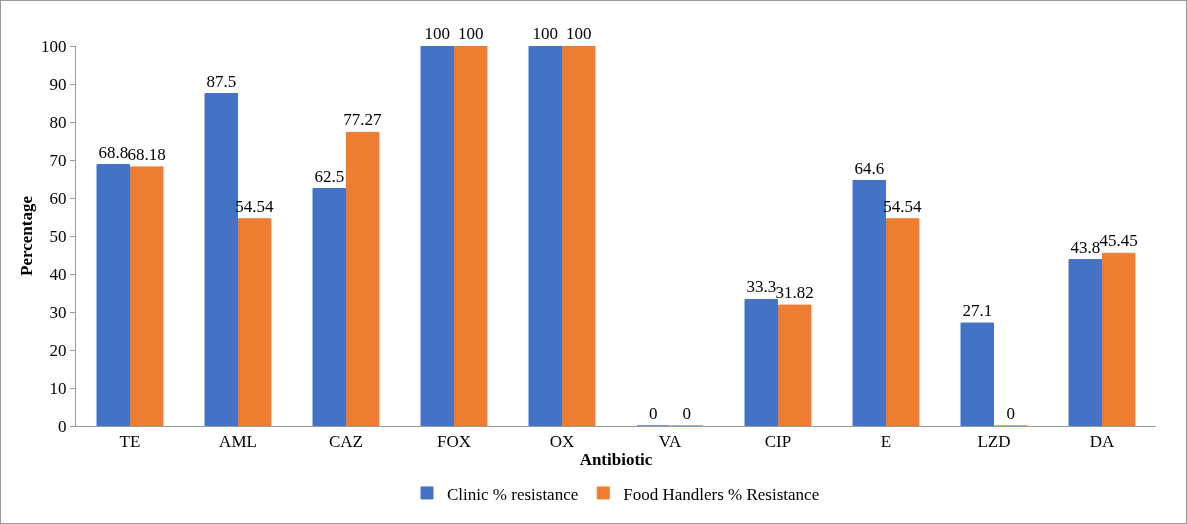 This screenshot has height=524, width=1187. What do you see at coordinates (221, 81) in the screenshot?
I see `data-label: 87.5` at bounding box center [221, 81].